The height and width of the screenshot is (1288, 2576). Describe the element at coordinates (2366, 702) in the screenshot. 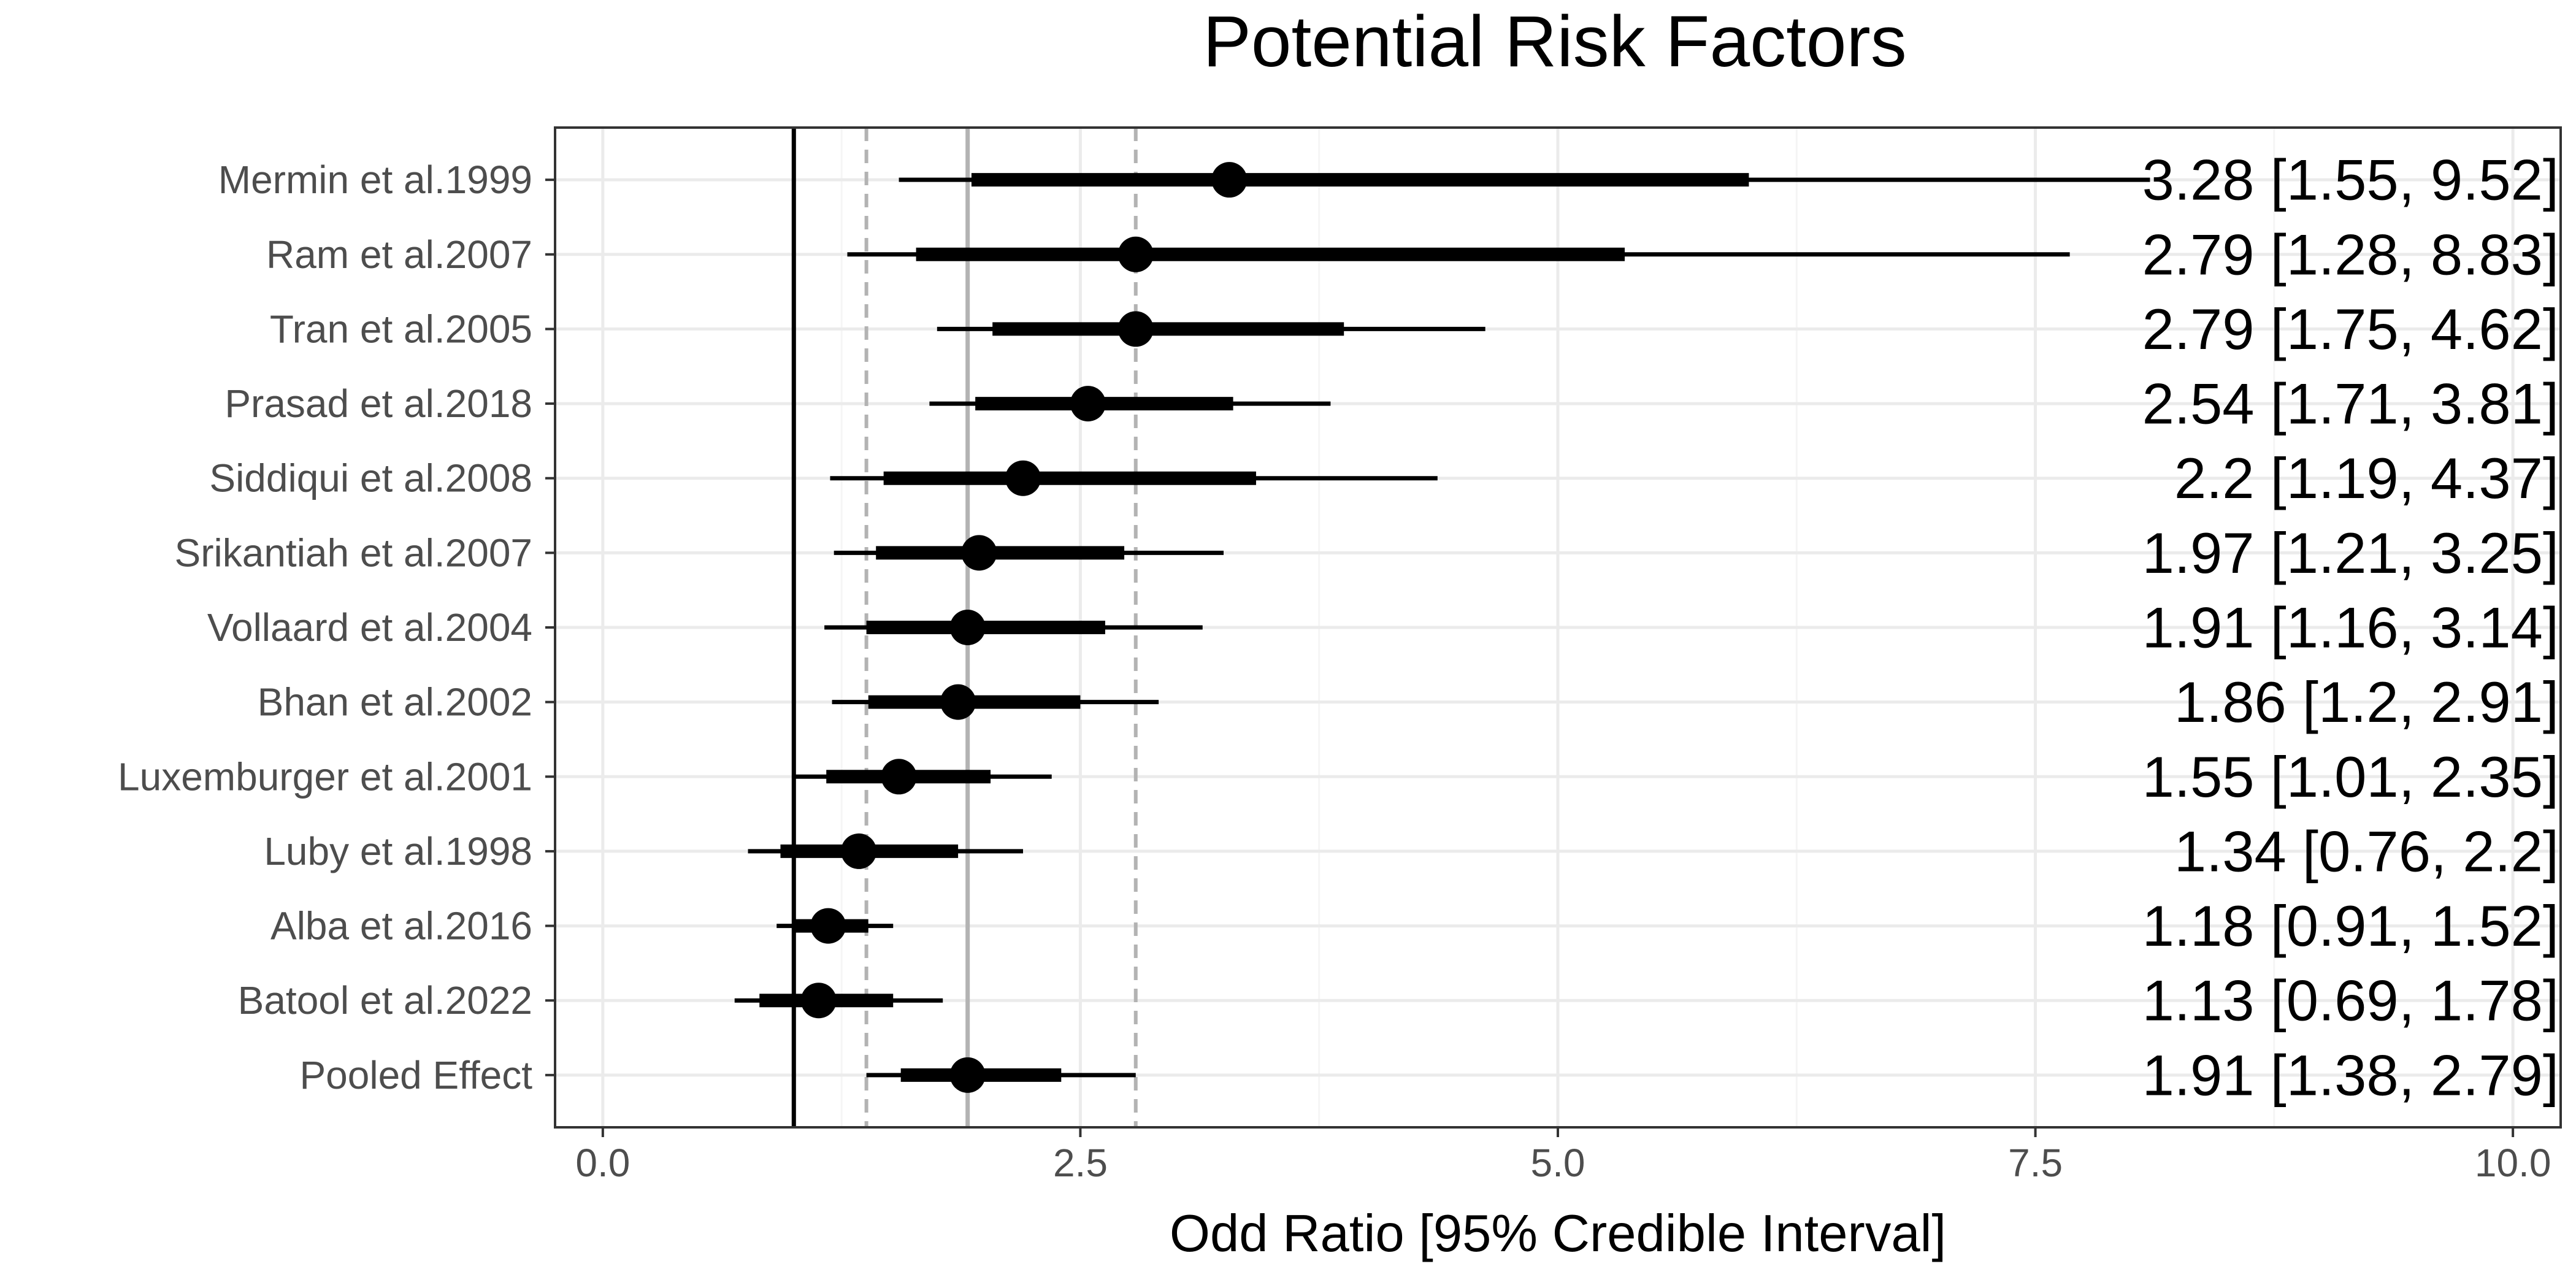

I see `value-label: 1.86 [1.2, 2.91]` at that location.